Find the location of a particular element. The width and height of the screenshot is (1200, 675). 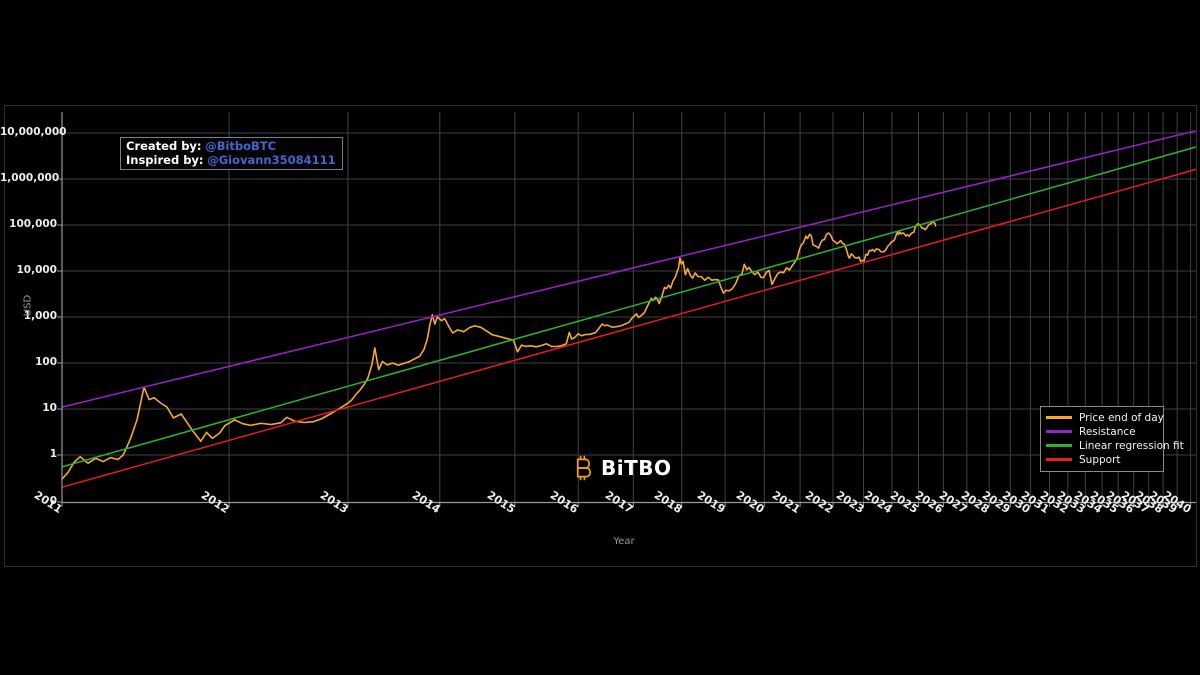

inspired-by-handle-link: @Giovann35084111 is located at coordinates (271, 160).